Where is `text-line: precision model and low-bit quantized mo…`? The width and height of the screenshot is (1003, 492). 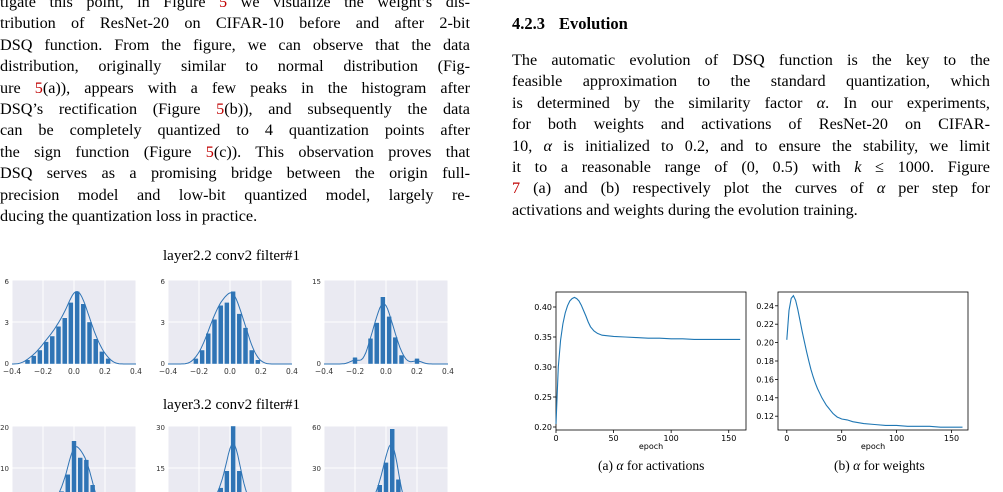 text-line: precision model and low-bit quantized mo… is located at coordinates (235, 195).